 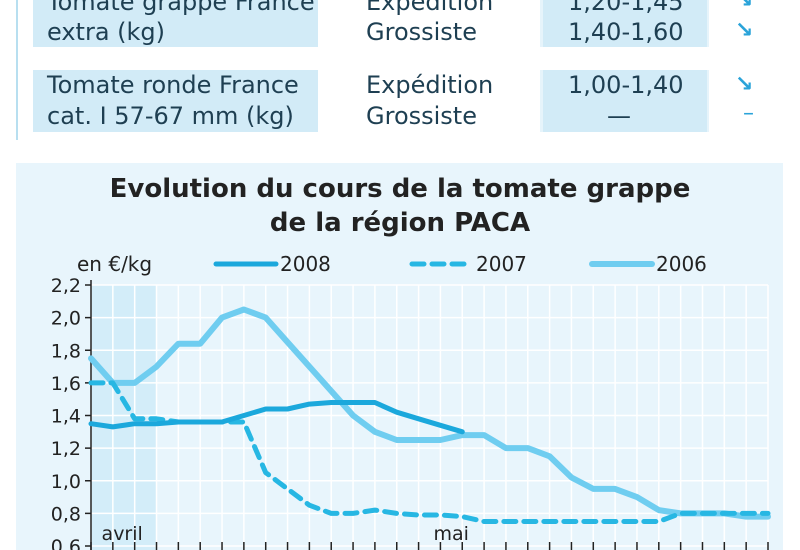 I want to click on product-line-1: Tomate ronde France, so click(x=173, y=85).